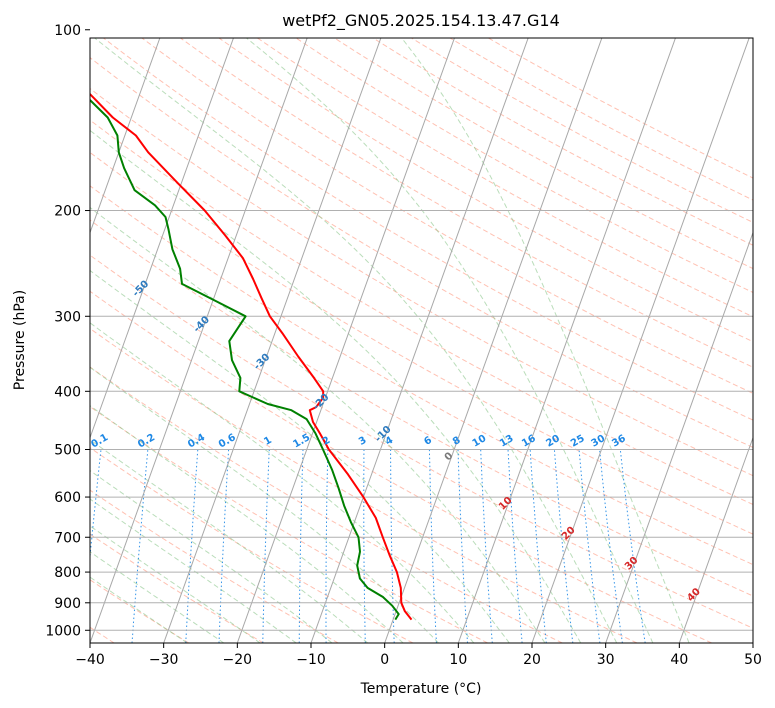 The width and height of the screenshot is (775, 708). What do you see at coordinates (67, 392) in the screenshot?
I see `y-tick-label: 400` at bounding box center [67, 392].